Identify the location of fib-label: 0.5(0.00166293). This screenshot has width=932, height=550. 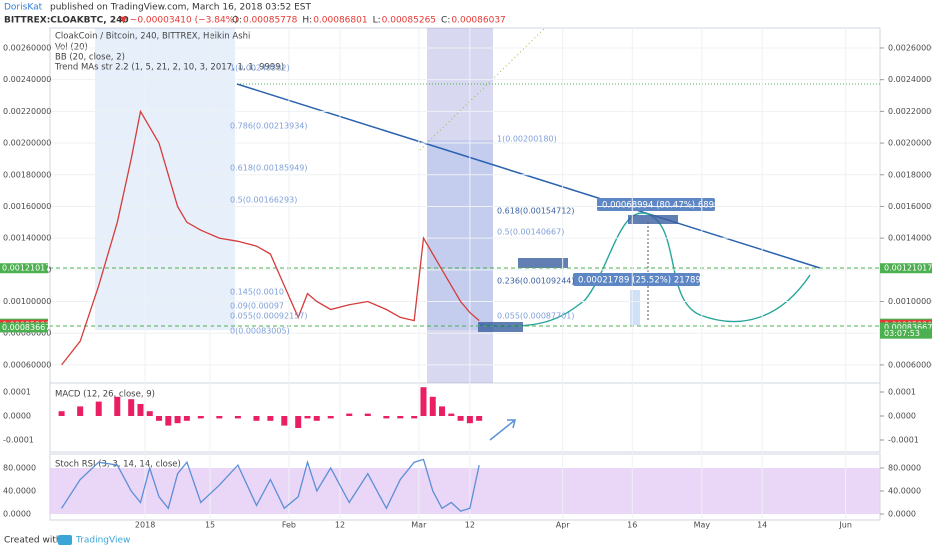
(263, 200).